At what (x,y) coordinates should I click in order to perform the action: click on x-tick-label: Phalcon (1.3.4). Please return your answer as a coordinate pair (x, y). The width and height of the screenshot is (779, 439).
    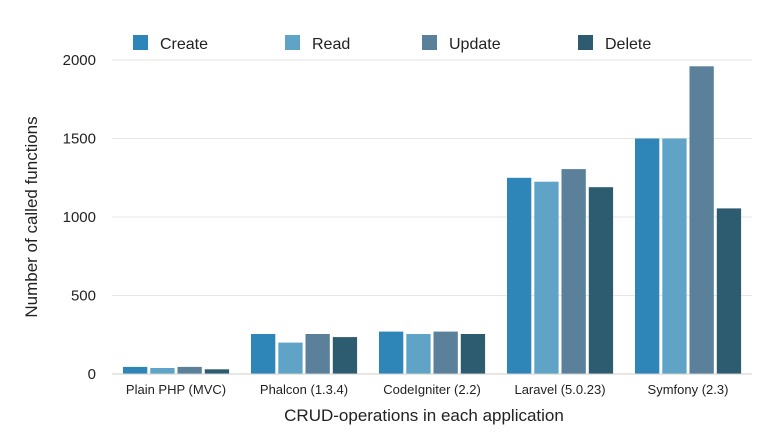
    Looking at the image, I should click on (304, 389).